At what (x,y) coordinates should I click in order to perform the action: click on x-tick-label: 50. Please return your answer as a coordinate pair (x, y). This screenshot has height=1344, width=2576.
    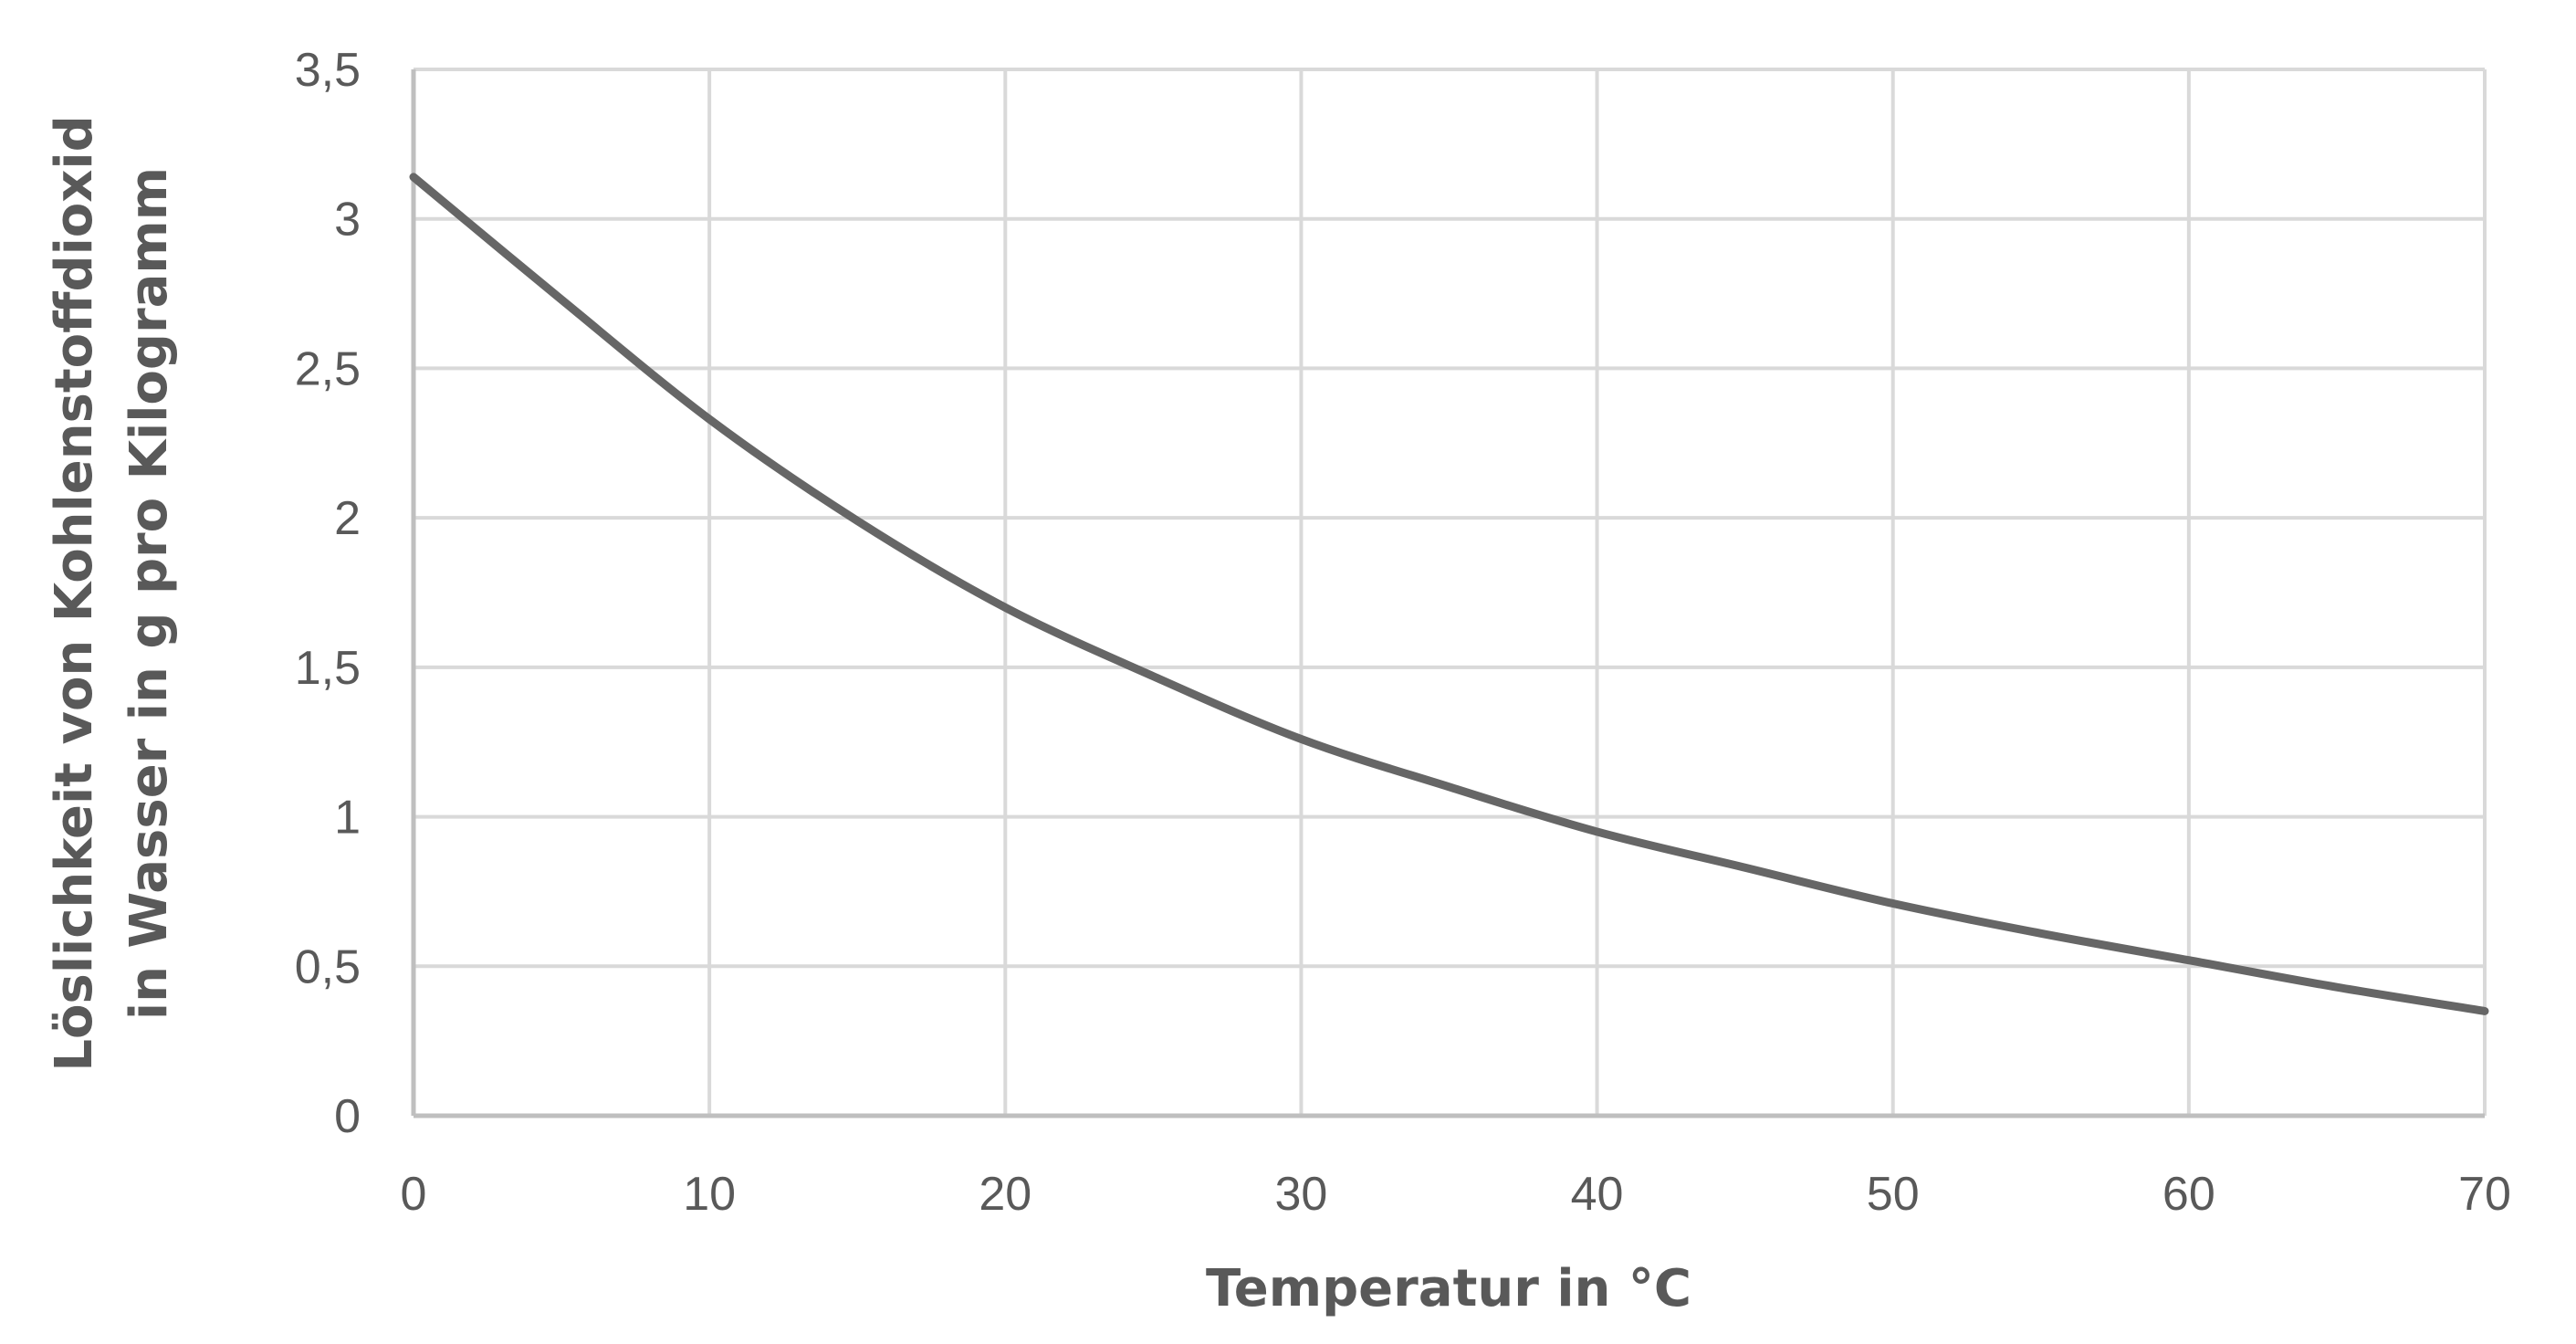
    Looking at the image, I should click on (1894, 1194).